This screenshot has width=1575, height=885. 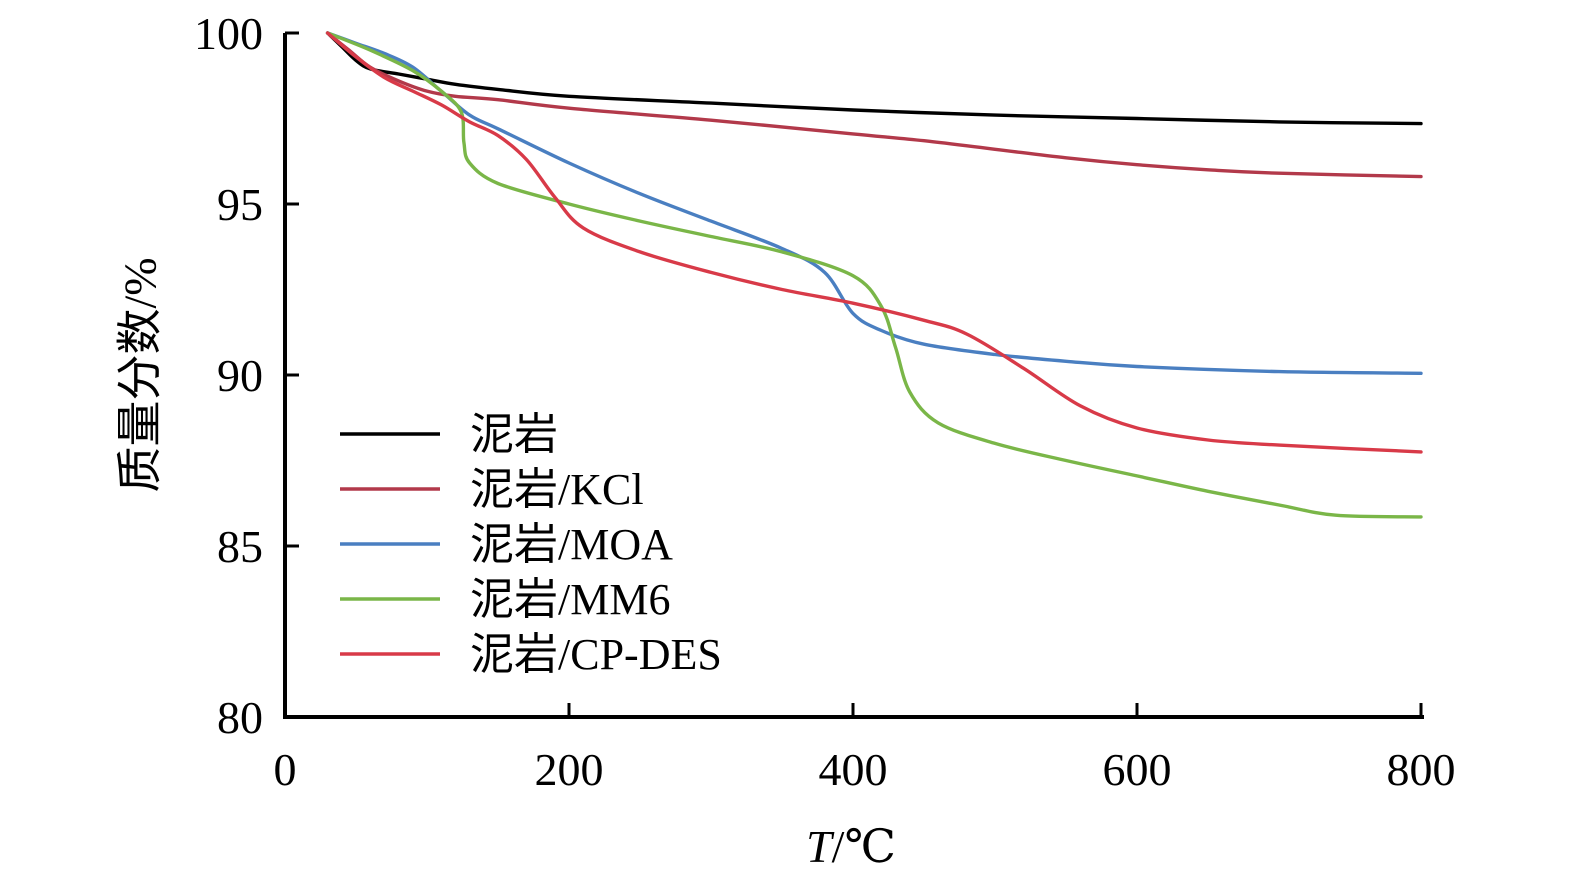 What do you see at coordinates (571, 544) in the screenshot?
I see `legend-label: 泥岩/MOA` at bounding box center [571, 544].